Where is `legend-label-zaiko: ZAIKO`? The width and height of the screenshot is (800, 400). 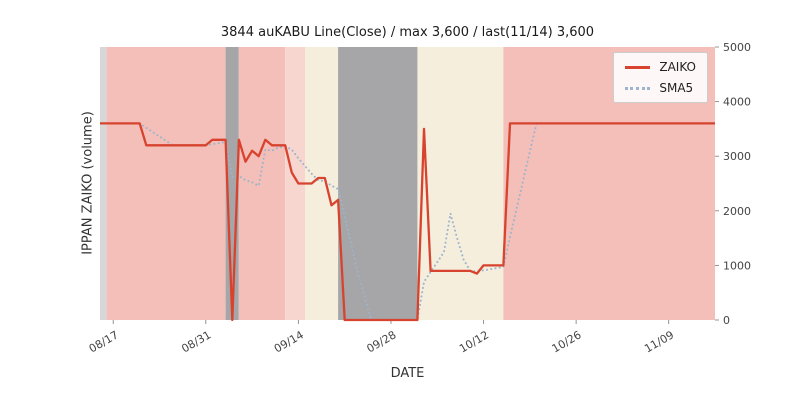 legend-label-zaiko: ZAIKO is located at coordinates (677, 67).